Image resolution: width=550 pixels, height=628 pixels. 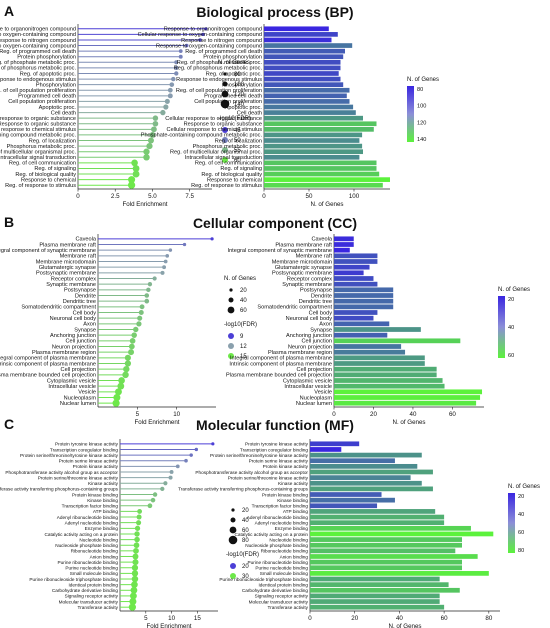 What do you see at coordinates (245, 521) in the screenshot?
I see `mf-dot-size-legend-label: 40` at bounding box center [245, 521].